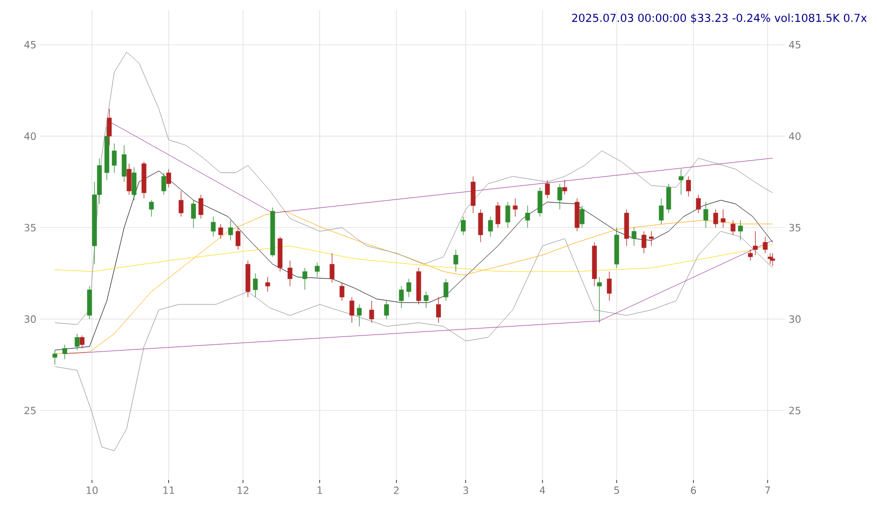 The image size is (878, 505). Describe the element at coordinates (794, 410) in the screenshot. I see `y2-tick-label: 25` at that location.